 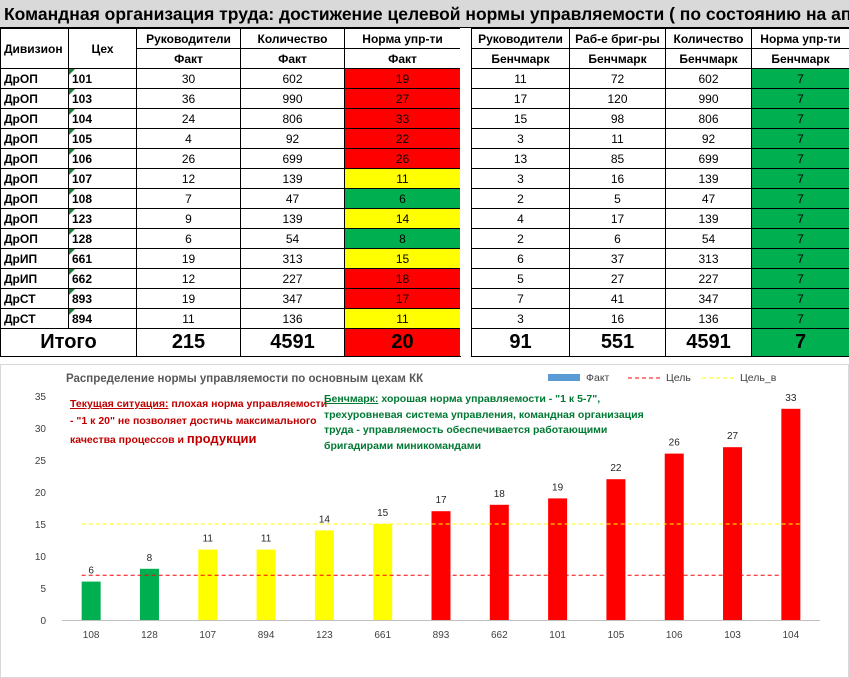 I want to click on cell-bench-brigadiers: 120, so click(x=617, y=98).